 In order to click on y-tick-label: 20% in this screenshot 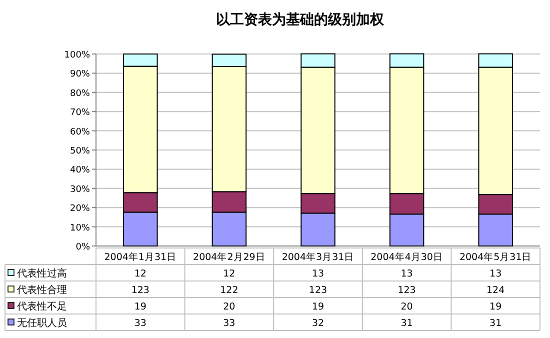, I will do `click(80, 209)`.